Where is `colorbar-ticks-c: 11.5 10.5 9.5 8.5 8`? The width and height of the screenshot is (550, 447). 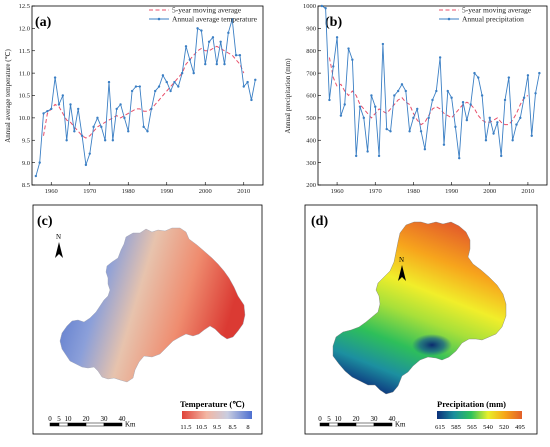
colorbar-ticks-c: 11.5 10.5 9.5 8.5 8 is located at coordinates (214, 427).